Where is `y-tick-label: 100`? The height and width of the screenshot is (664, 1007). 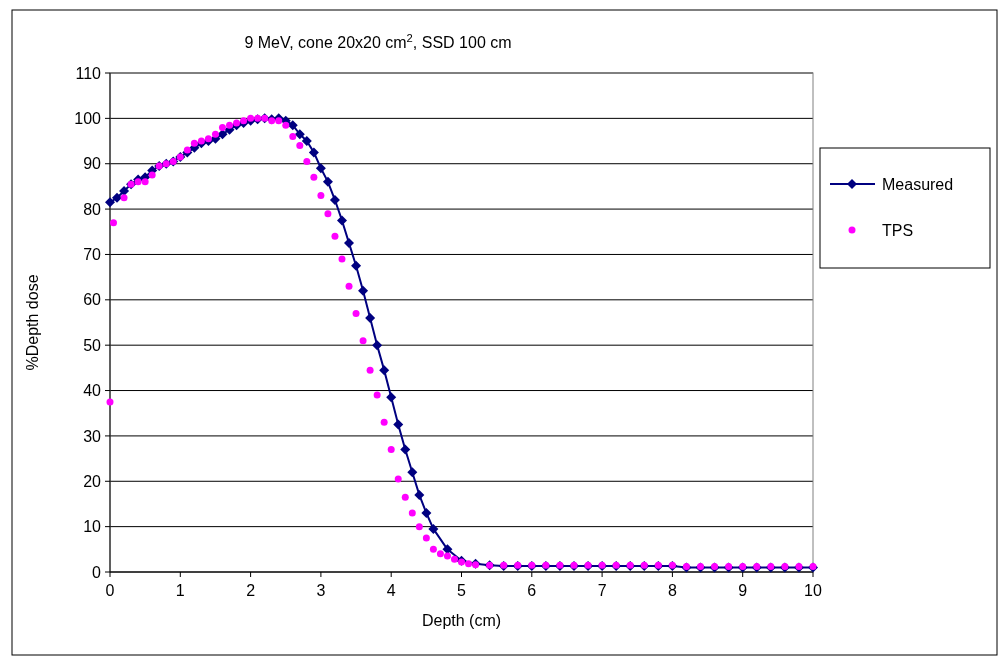 y-tick-label: 100 is located at coordinates (88, 118).